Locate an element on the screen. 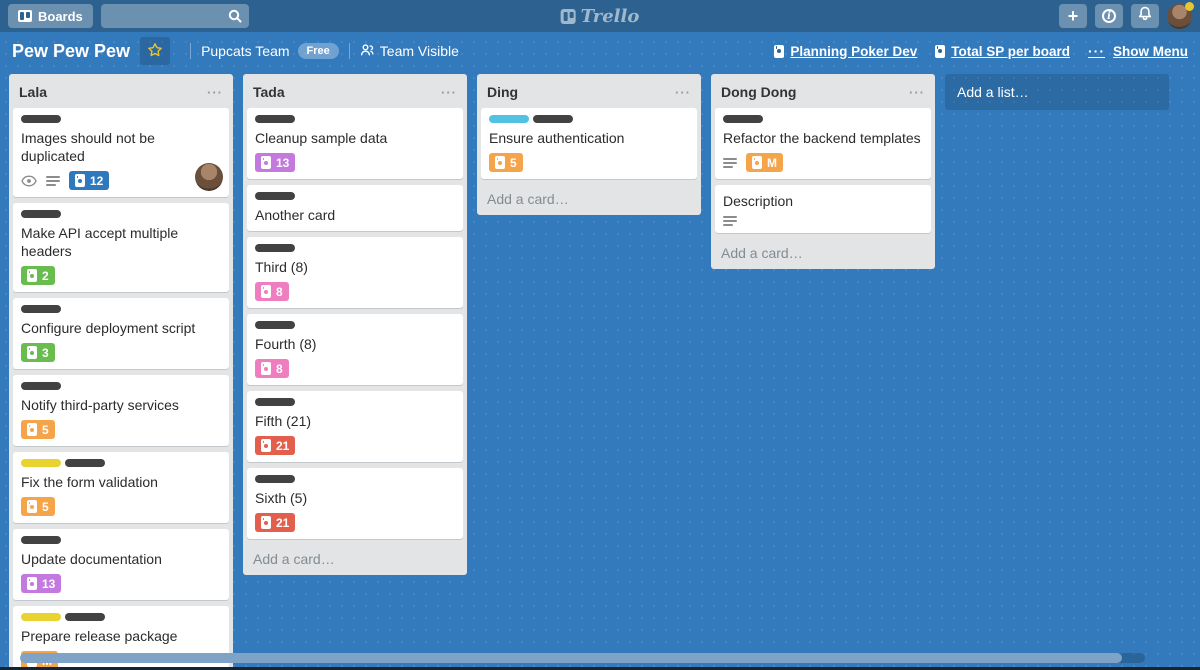 The height and width of the screenshot is (670, 1200). card-title: Fourth (8) is located at coordinates (286, 344).